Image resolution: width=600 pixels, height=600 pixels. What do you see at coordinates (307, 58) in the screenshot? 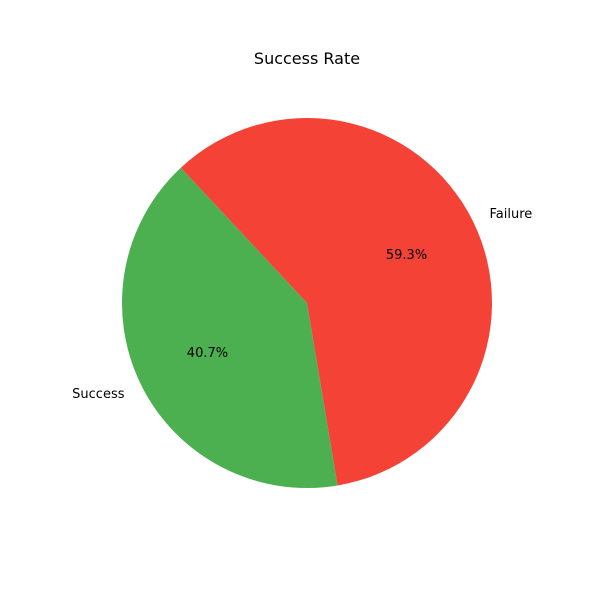
I see `chart-title: Success Rate` at bounding box center [307, 58].